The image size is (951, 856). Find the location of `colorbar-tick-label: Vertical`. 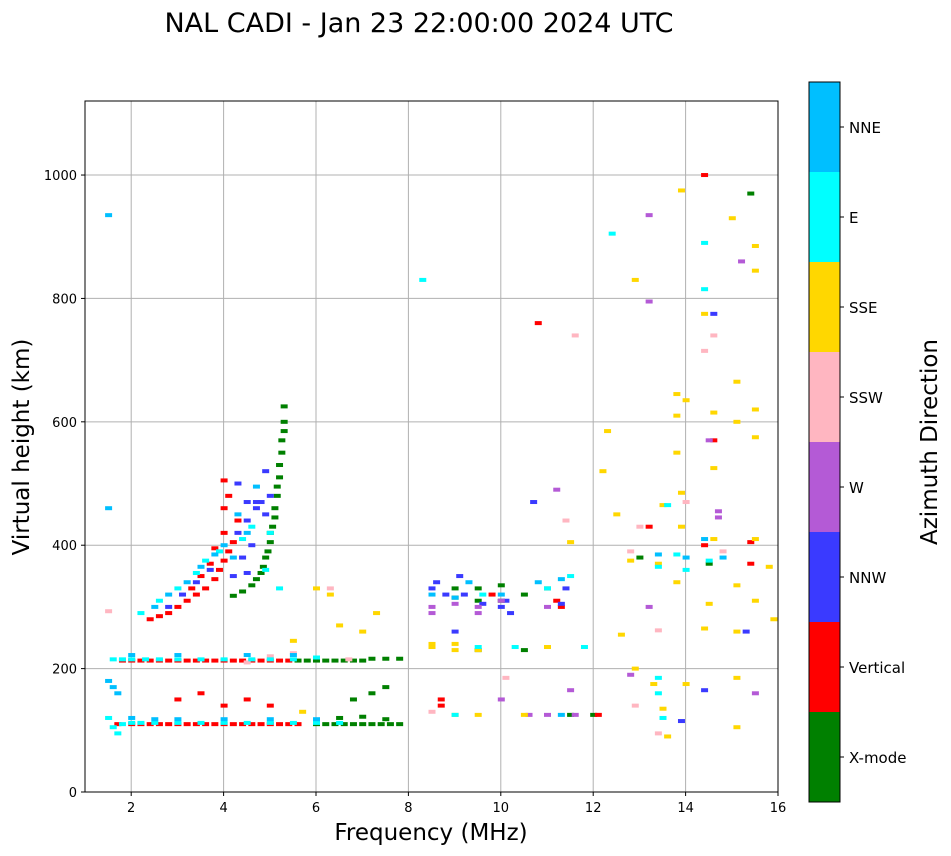

colorbar-tick-label: Vertical is located at coordinates (877, 668).